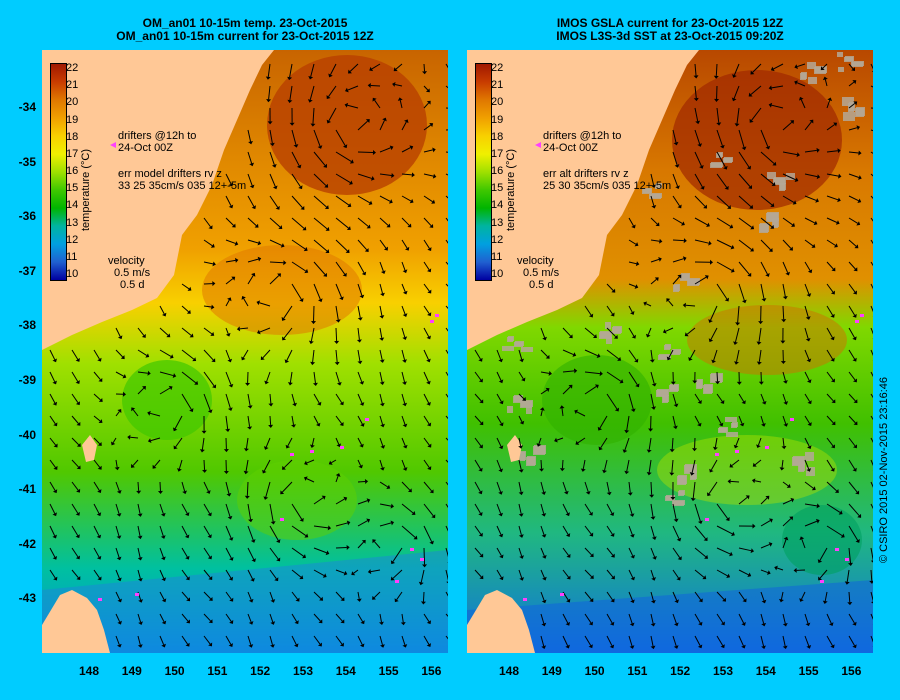 This screenshot has width=900, height=700. Describe the element at coordinates (670, 23) in the screenshot. I see `right-title-line1: IMOS GSLA current for 23-Oct-2015 12Z` at that location.